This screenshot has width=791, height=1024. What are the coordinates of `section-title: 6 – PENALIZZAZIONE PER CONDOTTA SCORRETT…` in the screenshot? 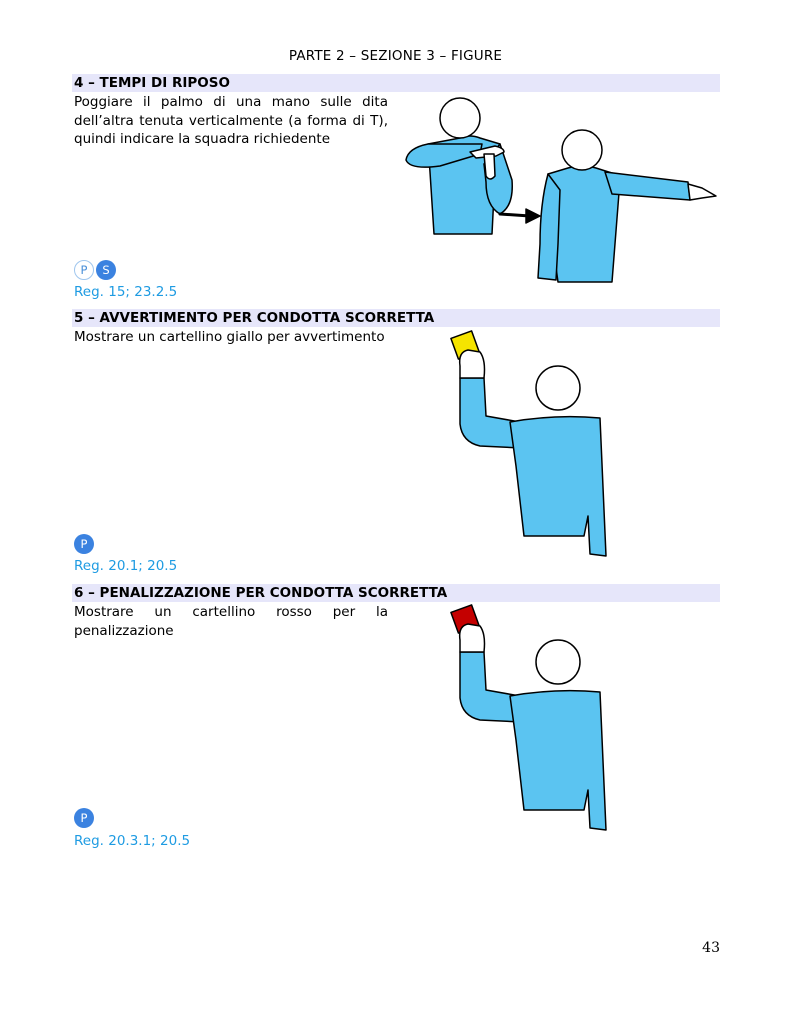 It's located at (396, 593).